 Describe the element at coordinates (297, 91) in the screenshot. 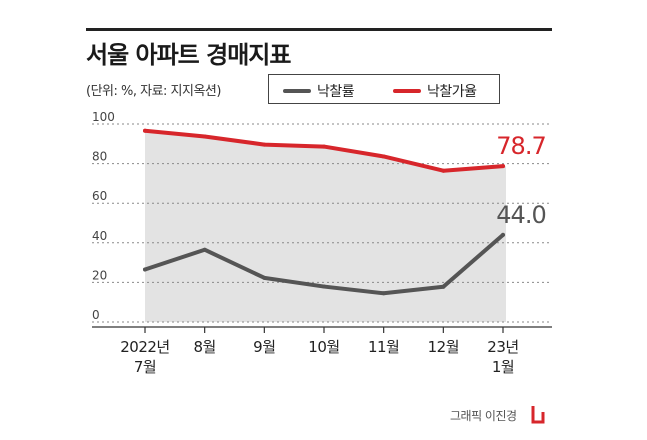

I see `legend-swatch-rate` at that location.